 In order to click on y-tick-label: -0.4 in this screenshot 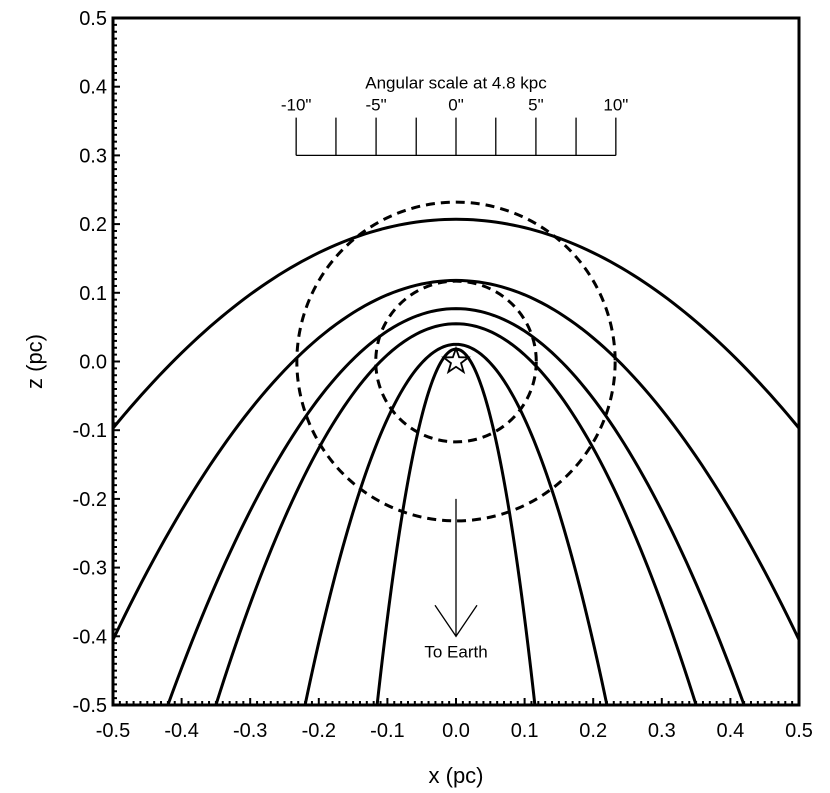, I will do `click(90, 637)`.